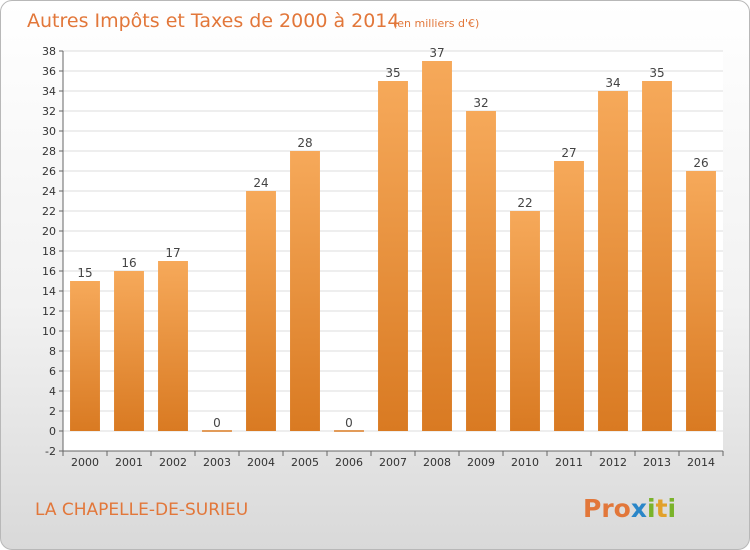  Describe the element at coordinates (260, 183) in the screenshot. I see `bar-value-label: 24` at that location.